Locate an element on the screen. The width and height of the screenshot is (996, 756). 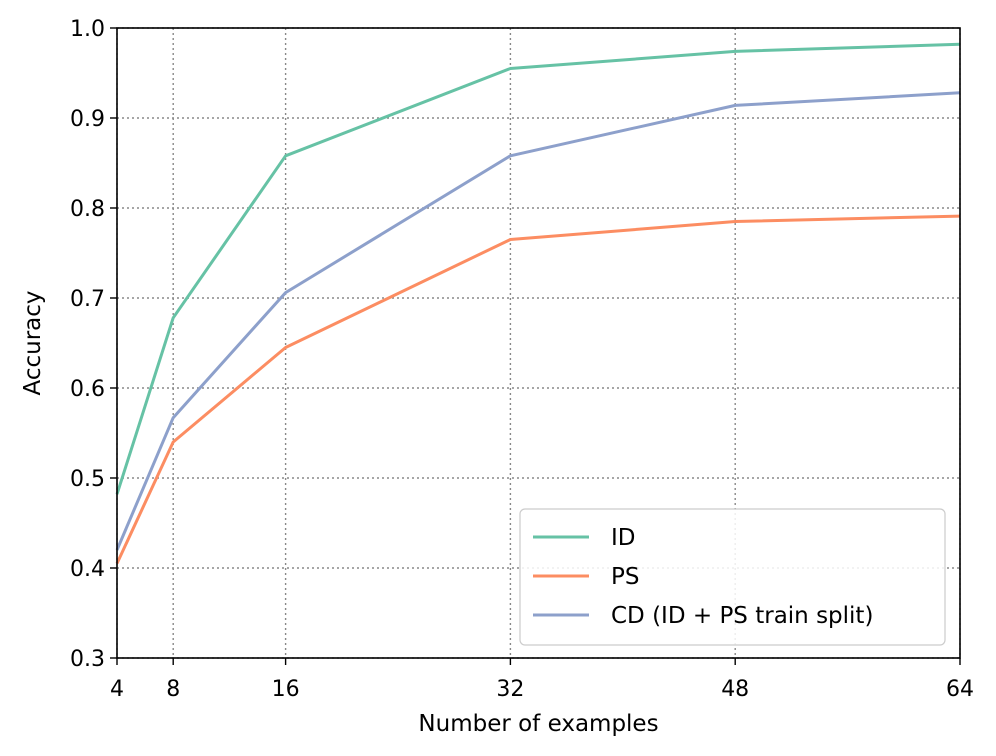
y-tick-label: 0.7 is located at coordinates (87, 299).